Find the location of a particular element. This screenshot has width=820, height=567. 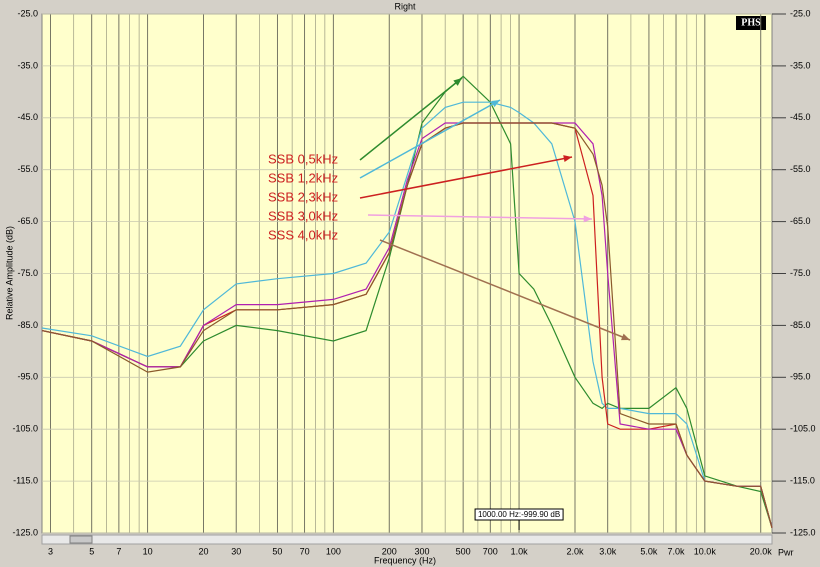

y-axis-label: Relative Amplitude (dB) is located at coordinates (9, 273).